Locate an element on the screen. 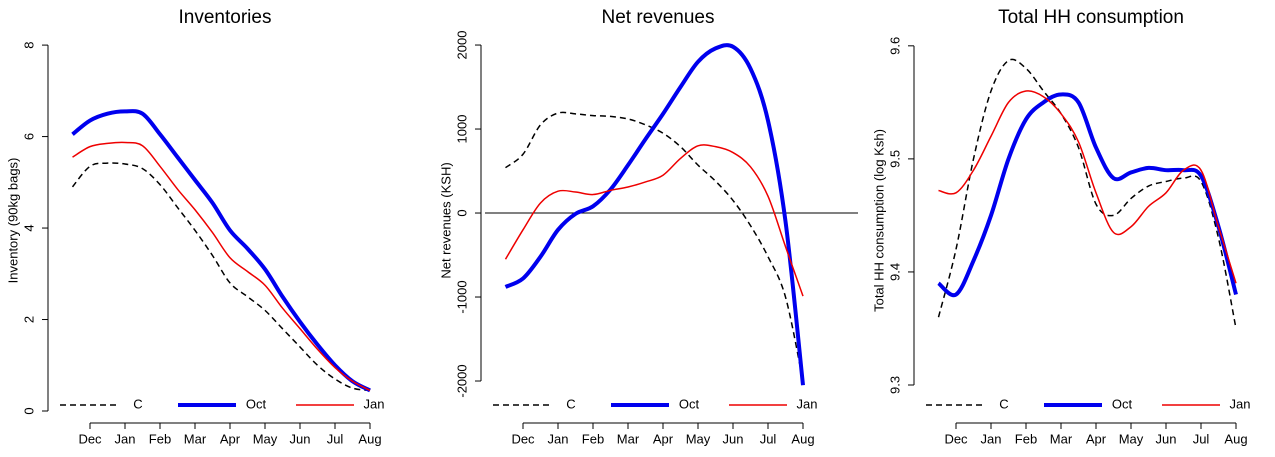 The width and height of the screenshot is (1275, 457). y-tick-label: 9.5 is located at coordinates (894, 159).